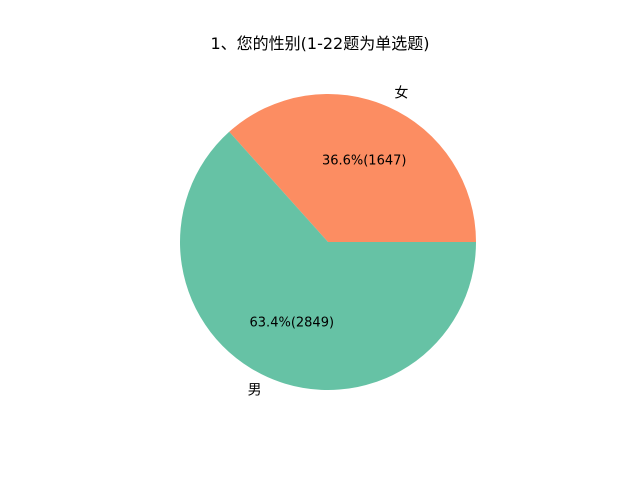 The image size is (640, 480). Describe the element at coordinates (320, 43) in the screenshot. I see `chart-title: 1、您的性别(1-22题为单选题)` at that location.